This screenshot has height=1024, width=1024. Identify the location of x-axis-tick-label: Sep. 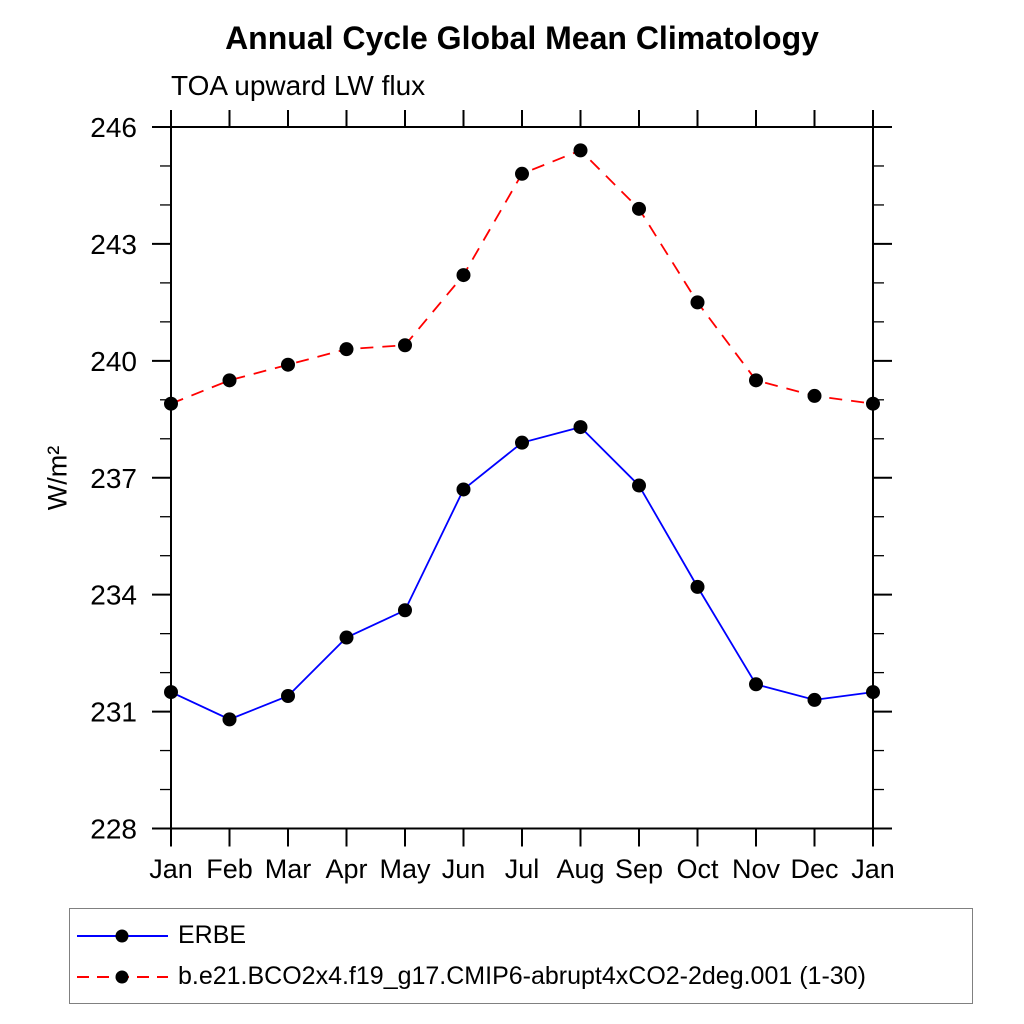
(639, 869).